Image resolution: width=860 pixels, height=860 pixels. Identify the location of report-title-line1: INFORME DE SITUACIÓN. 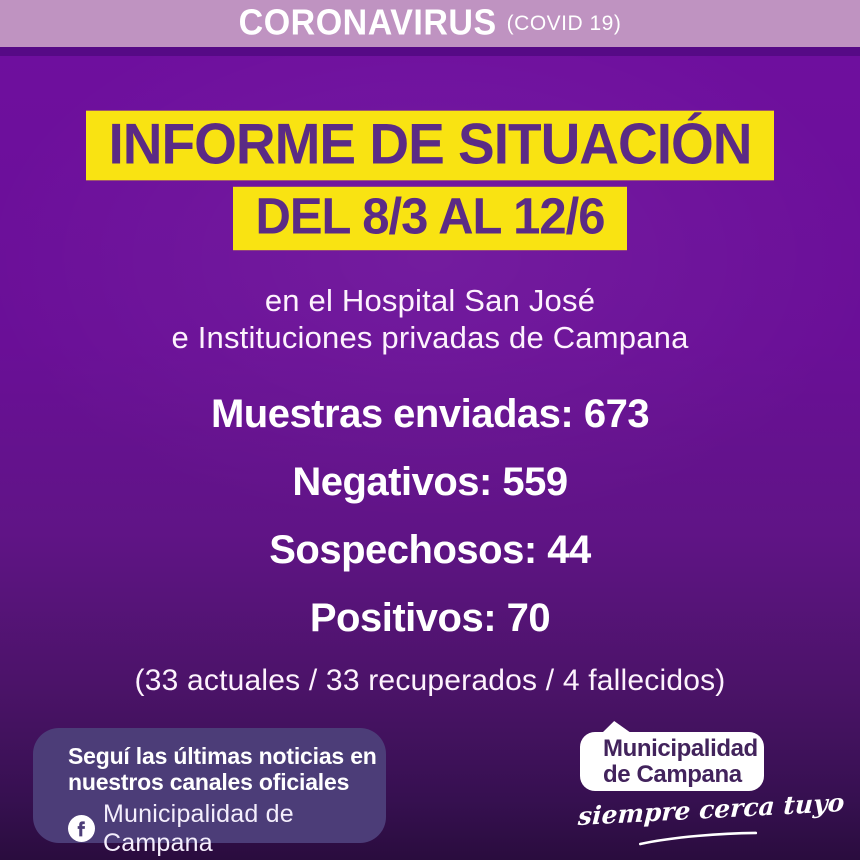
(430, 145).